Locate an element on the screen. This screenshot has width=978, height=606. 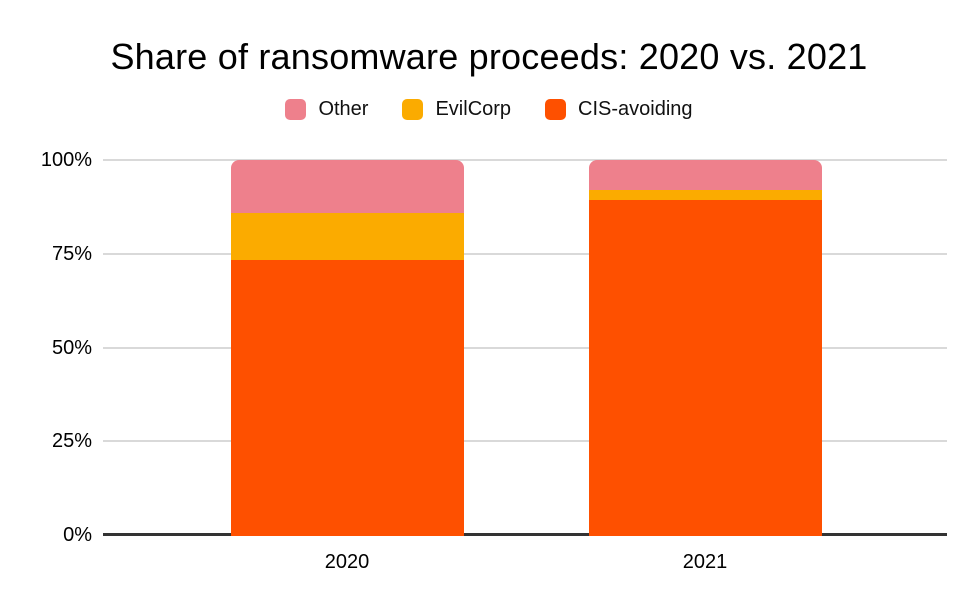
legend-swatch-evilcorp is located at coordinates (413, 109).